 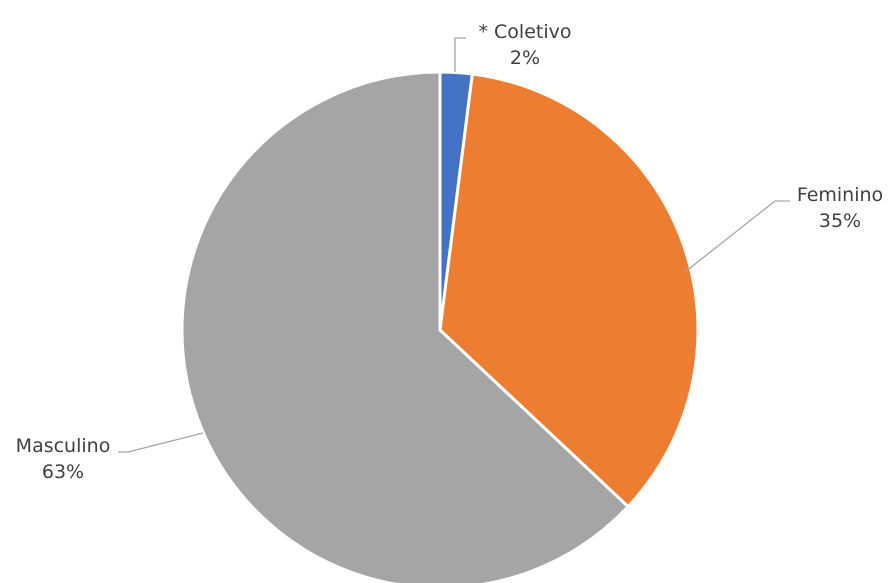 What do you see at coordinates (63, 446) in the screenshot?
I see `data-label-masculino-name: Masculino` at bounding box center [63, 446].